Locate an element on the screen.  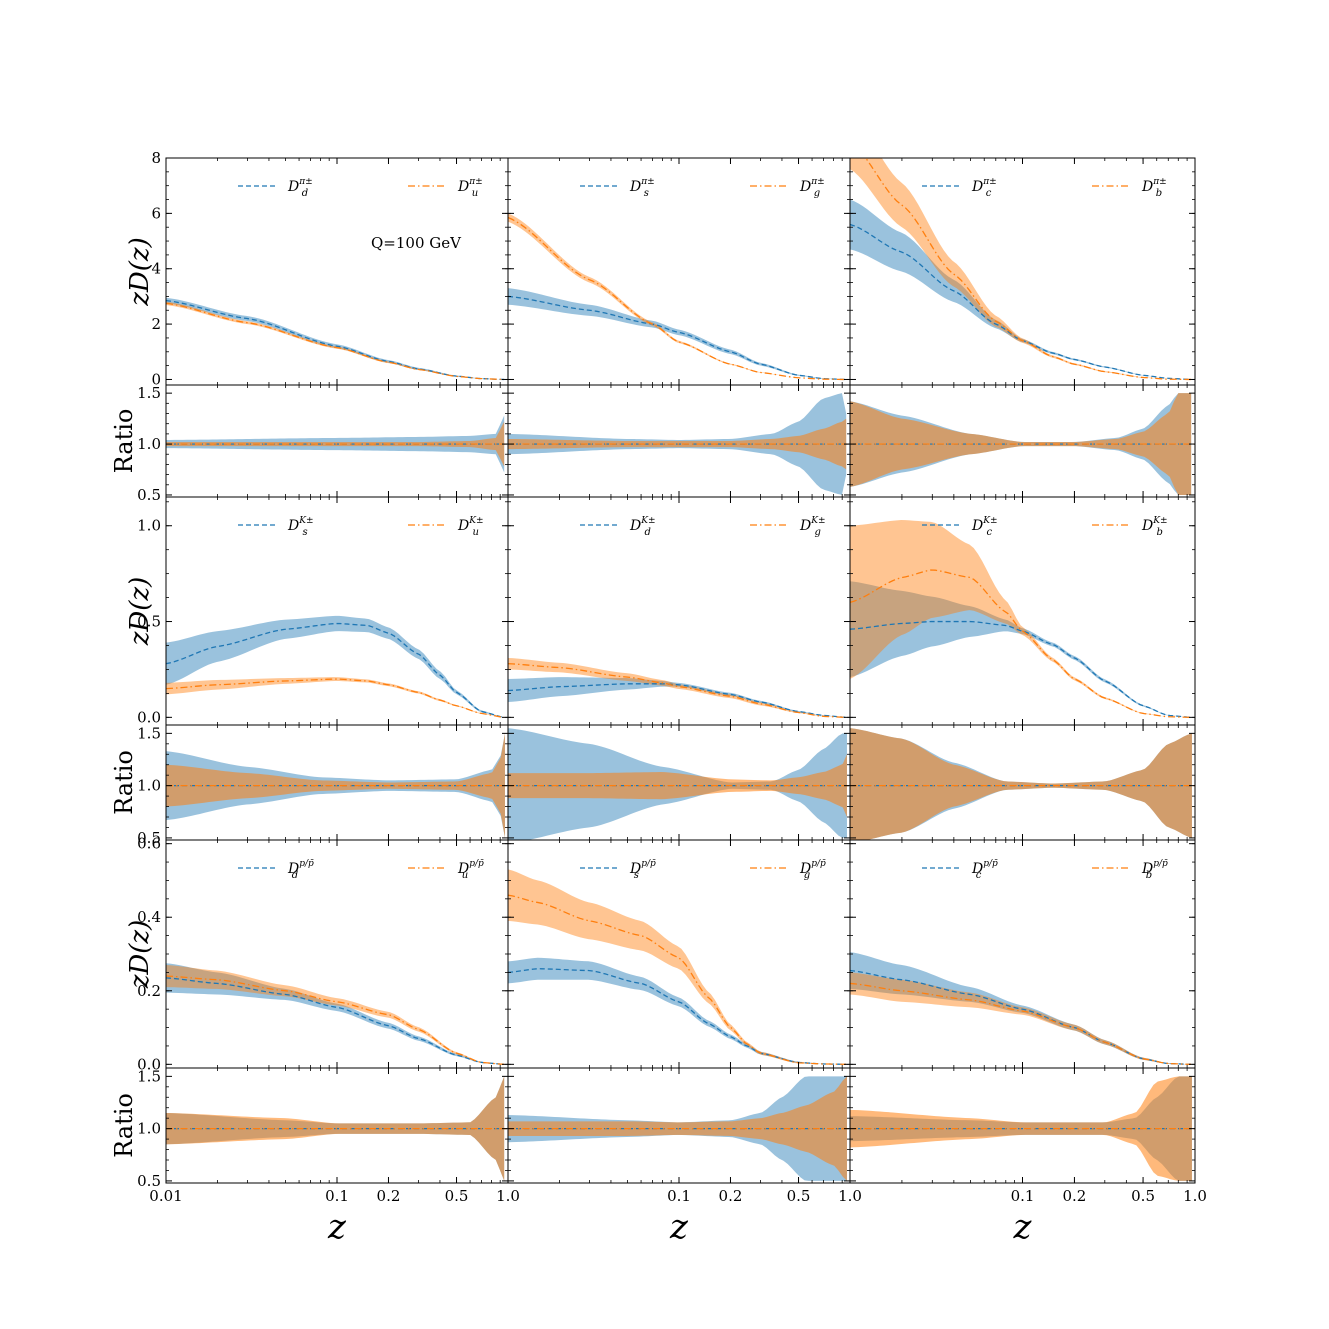
line-r1-c1-s1 is located at coordinates (677, 690).